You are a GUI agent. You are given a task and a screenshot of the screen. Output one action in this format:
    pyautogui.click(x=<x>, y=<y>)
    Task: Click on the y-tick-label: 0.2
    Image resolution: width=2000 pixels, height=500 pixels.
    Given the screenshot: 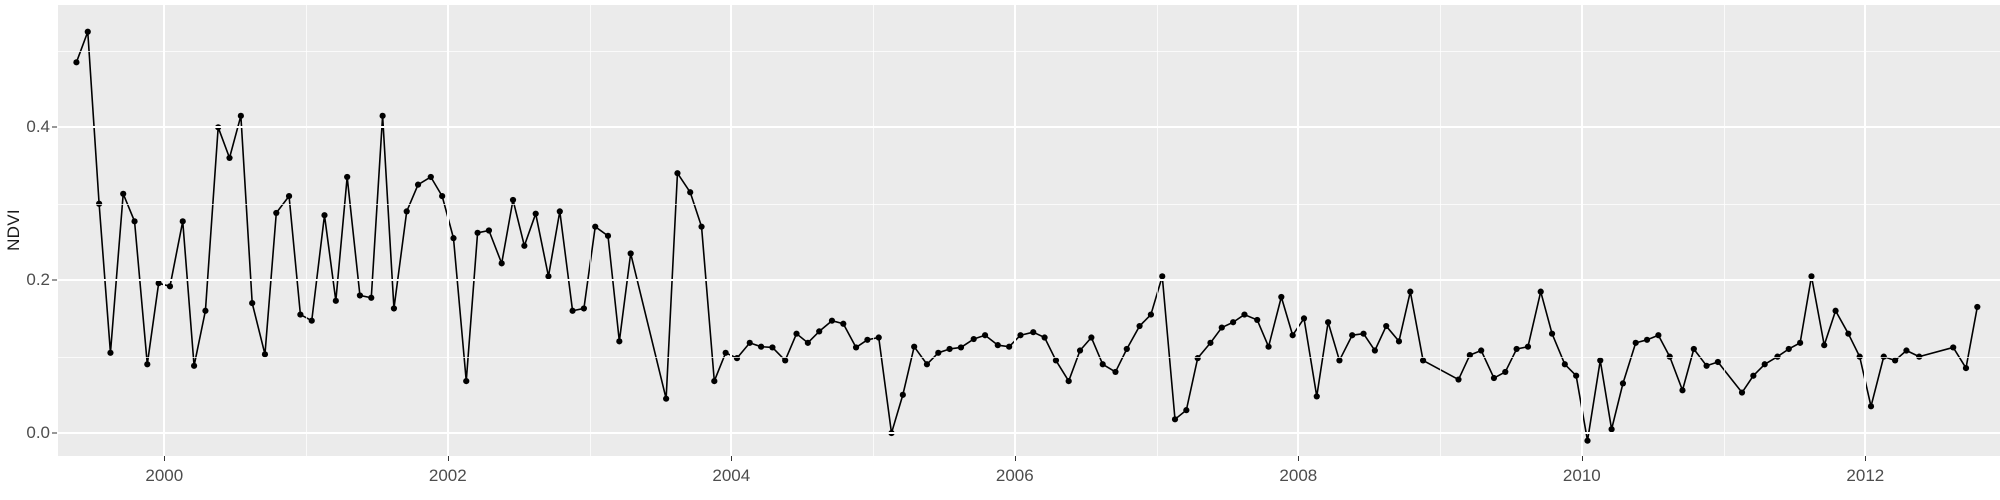 What is the action you would take?
    pyautogui.click(x=38, y=280)
    